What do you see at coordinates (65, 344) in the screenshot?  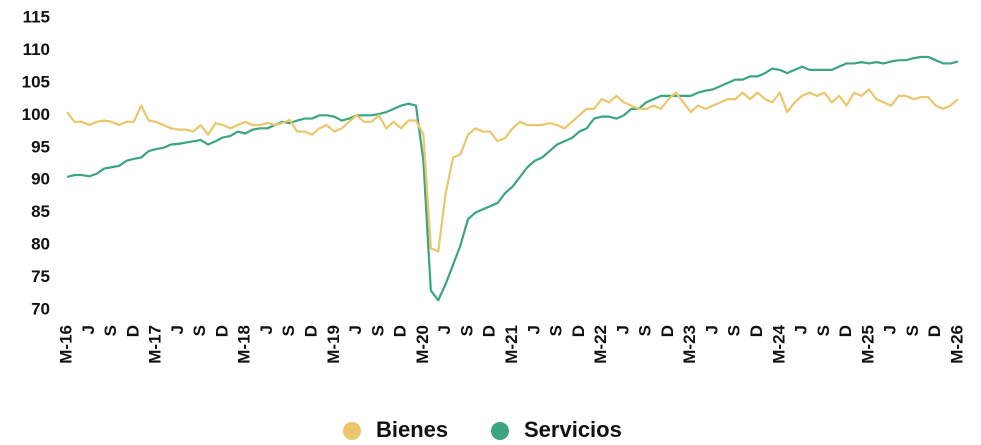 I see `x-tick-label: M-16` at bounding box center [65, 344].